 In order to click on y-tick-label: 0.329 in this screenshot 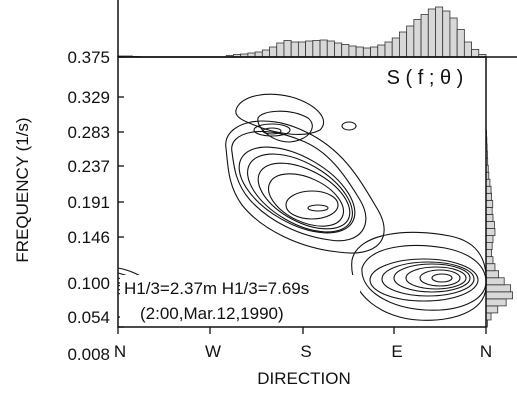, I will do `click(88, 97)`.